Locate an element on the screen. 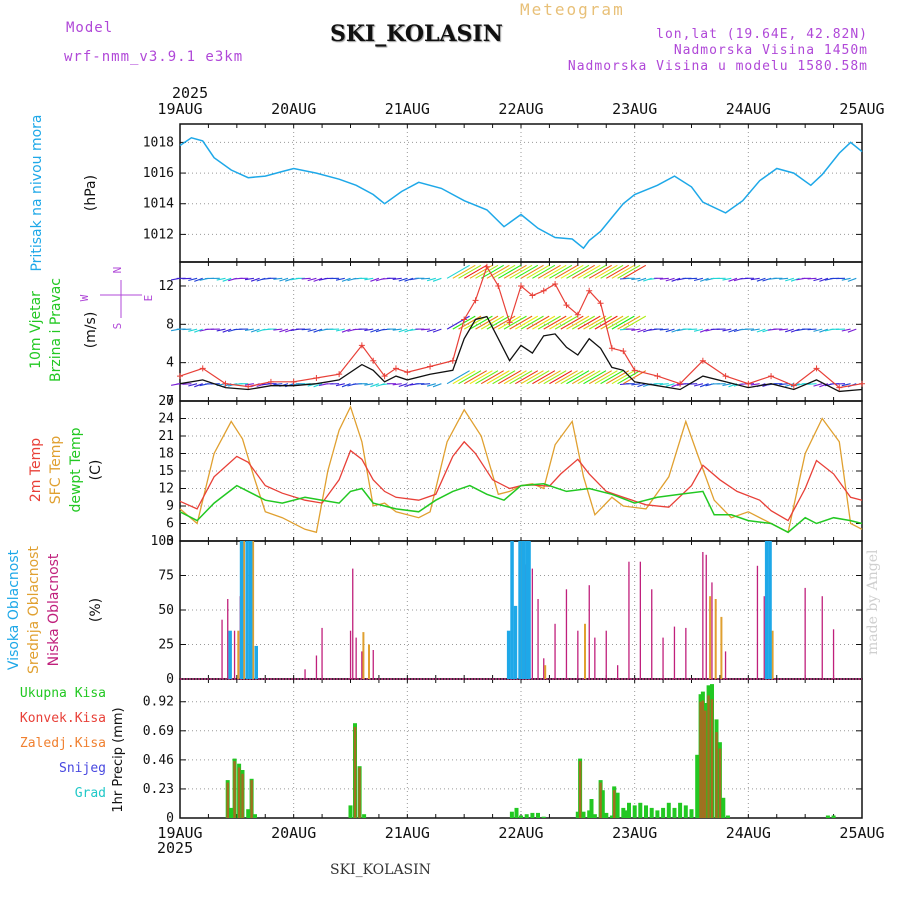 This screenshot has width=900, height=900. y-tick-label: 18 is located at coordinates (166, 454).